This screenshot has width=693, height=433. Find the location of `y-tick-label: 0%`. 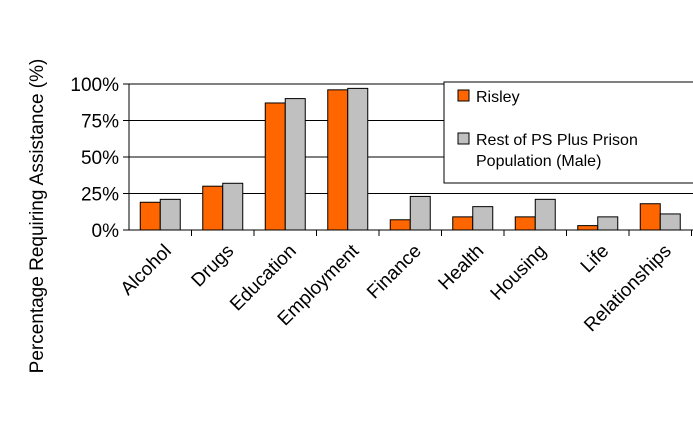

y-tick-label: 0% is located at coordinates (106, 231).